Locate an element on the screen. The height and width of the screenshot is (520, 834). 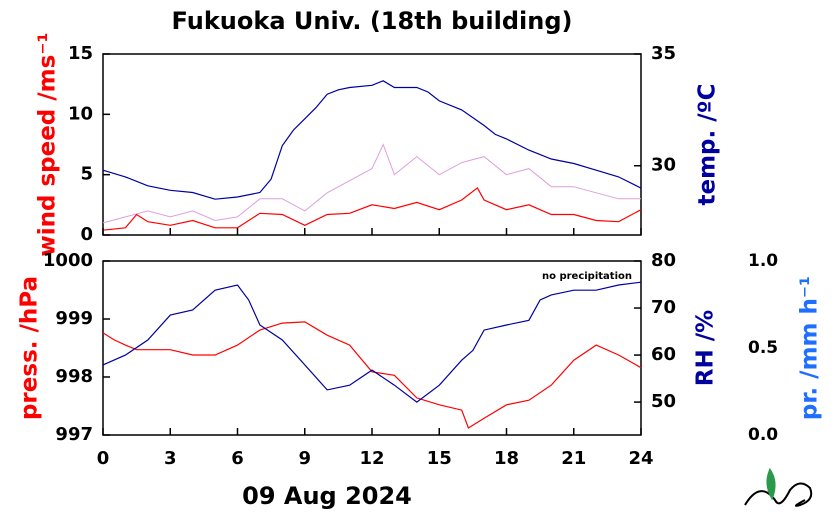
y3-tick-label: 1.0 is located at coordinates (763, 261).